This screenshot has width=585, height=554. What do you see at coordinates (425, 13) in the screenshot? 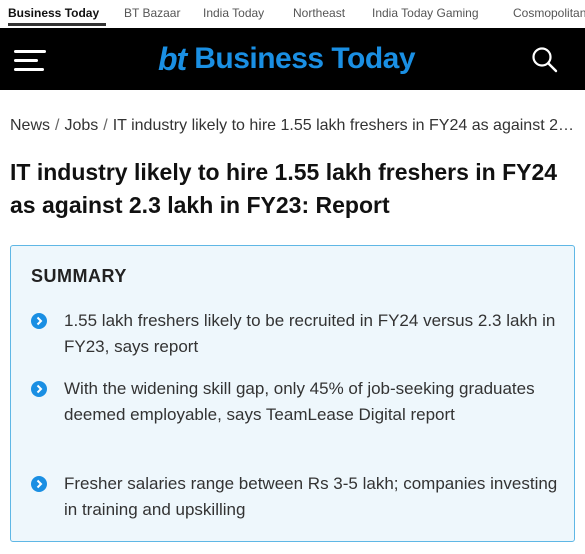
I see `tab-india-today-gaming: India Today Gaming` at bounding box center [425, 13].